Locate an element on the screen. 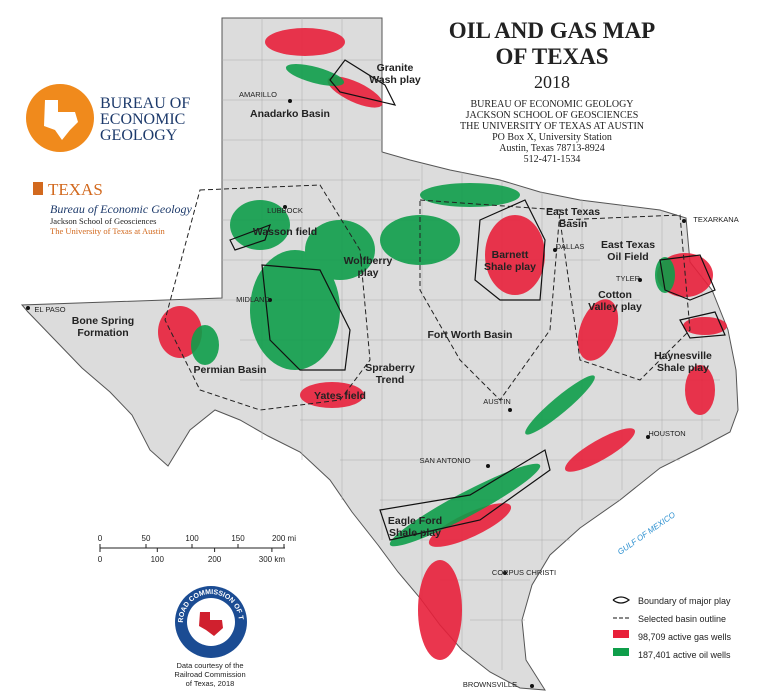 This screenshot has width=773, height=693. year: 2018 is located at coordinates (552, 82).